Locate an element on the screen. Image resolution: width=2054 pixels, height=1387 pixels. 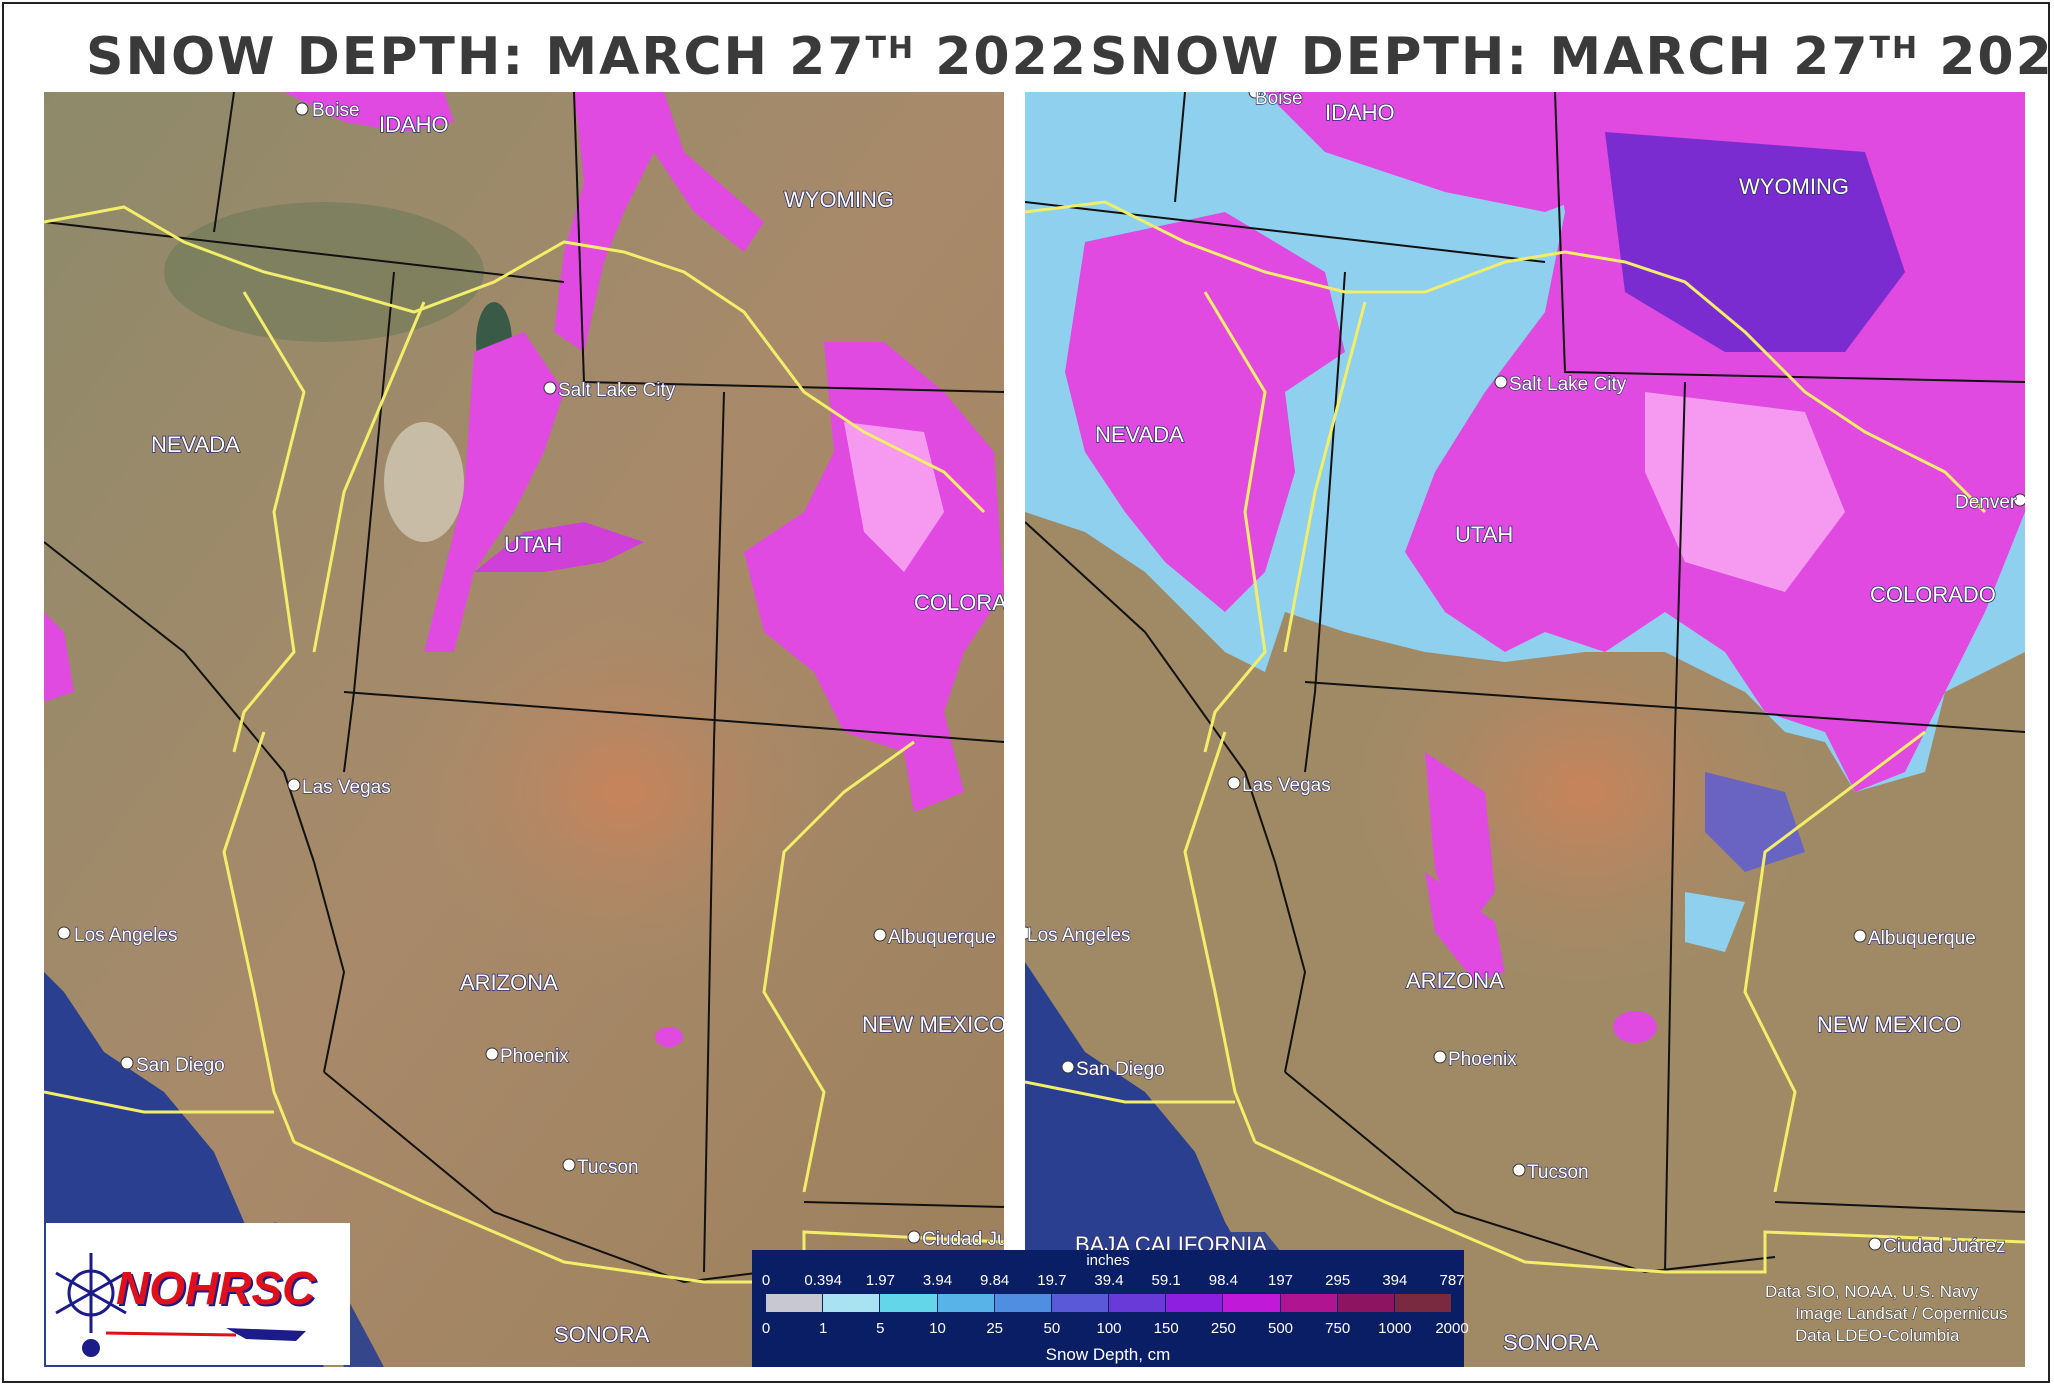
legend-inch-tick-label: 59.1 is located at coordinates (1166, 1280).